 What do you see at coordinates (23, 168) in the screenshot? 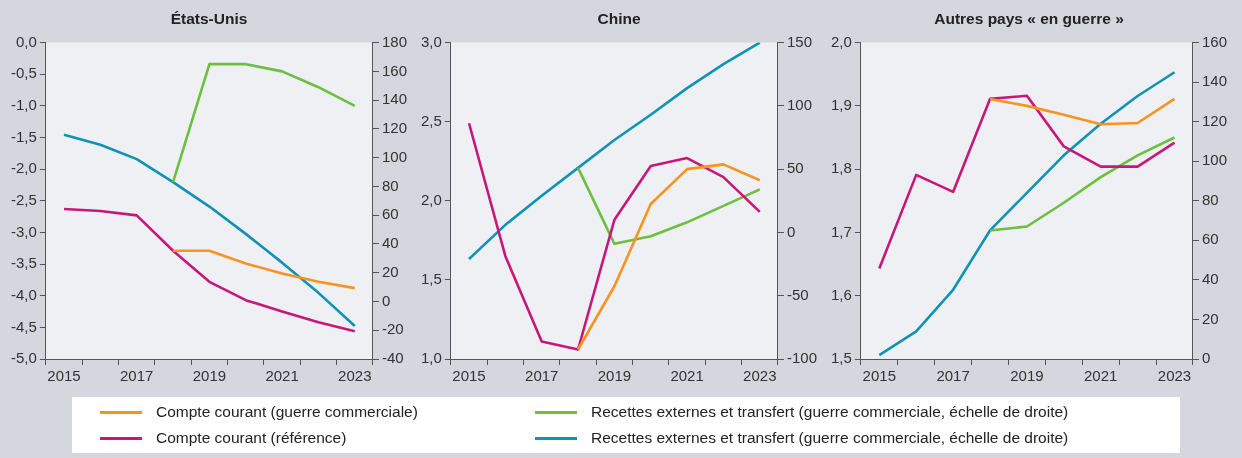
I see `y-tick-label: -2,0` at bounding box center [23, 168].